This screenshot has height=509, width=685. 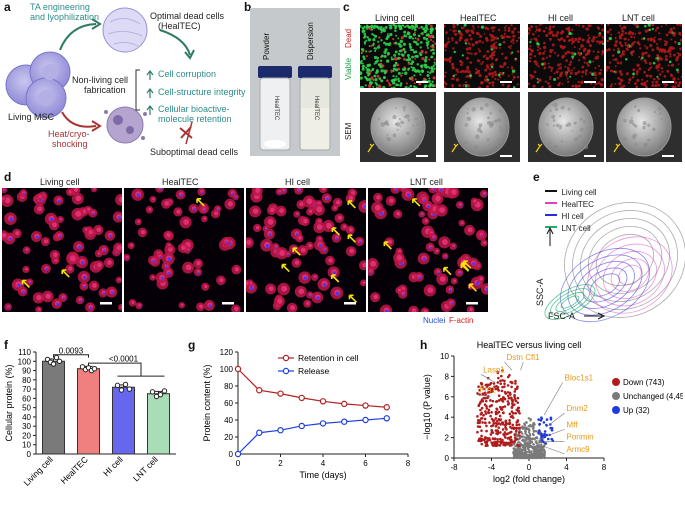 I want to click on h-ytick: 0, so click(x=447, y=458).